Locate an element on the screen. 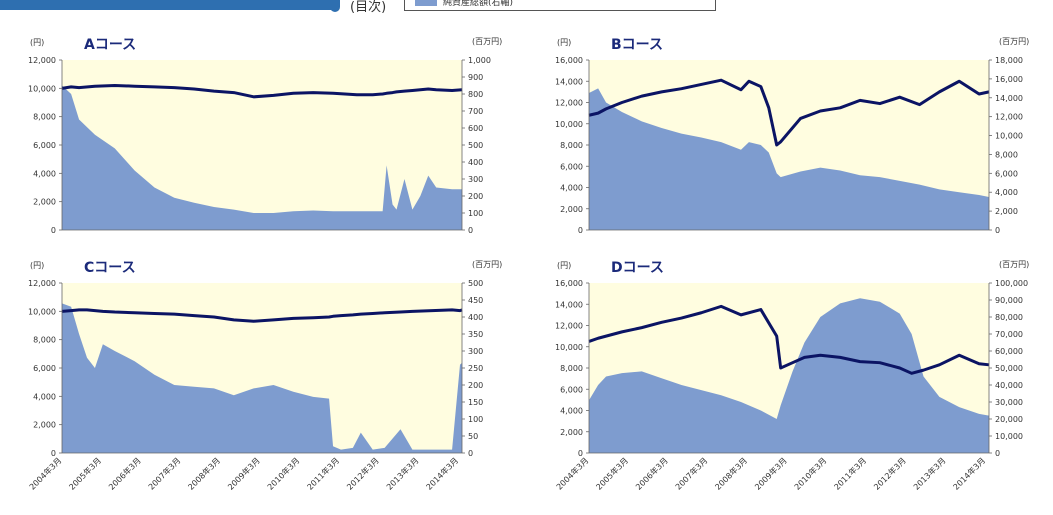 This screenshot has width=1053, height=515. left-tick-label: 14,000 is located at coordinates (569, 81).